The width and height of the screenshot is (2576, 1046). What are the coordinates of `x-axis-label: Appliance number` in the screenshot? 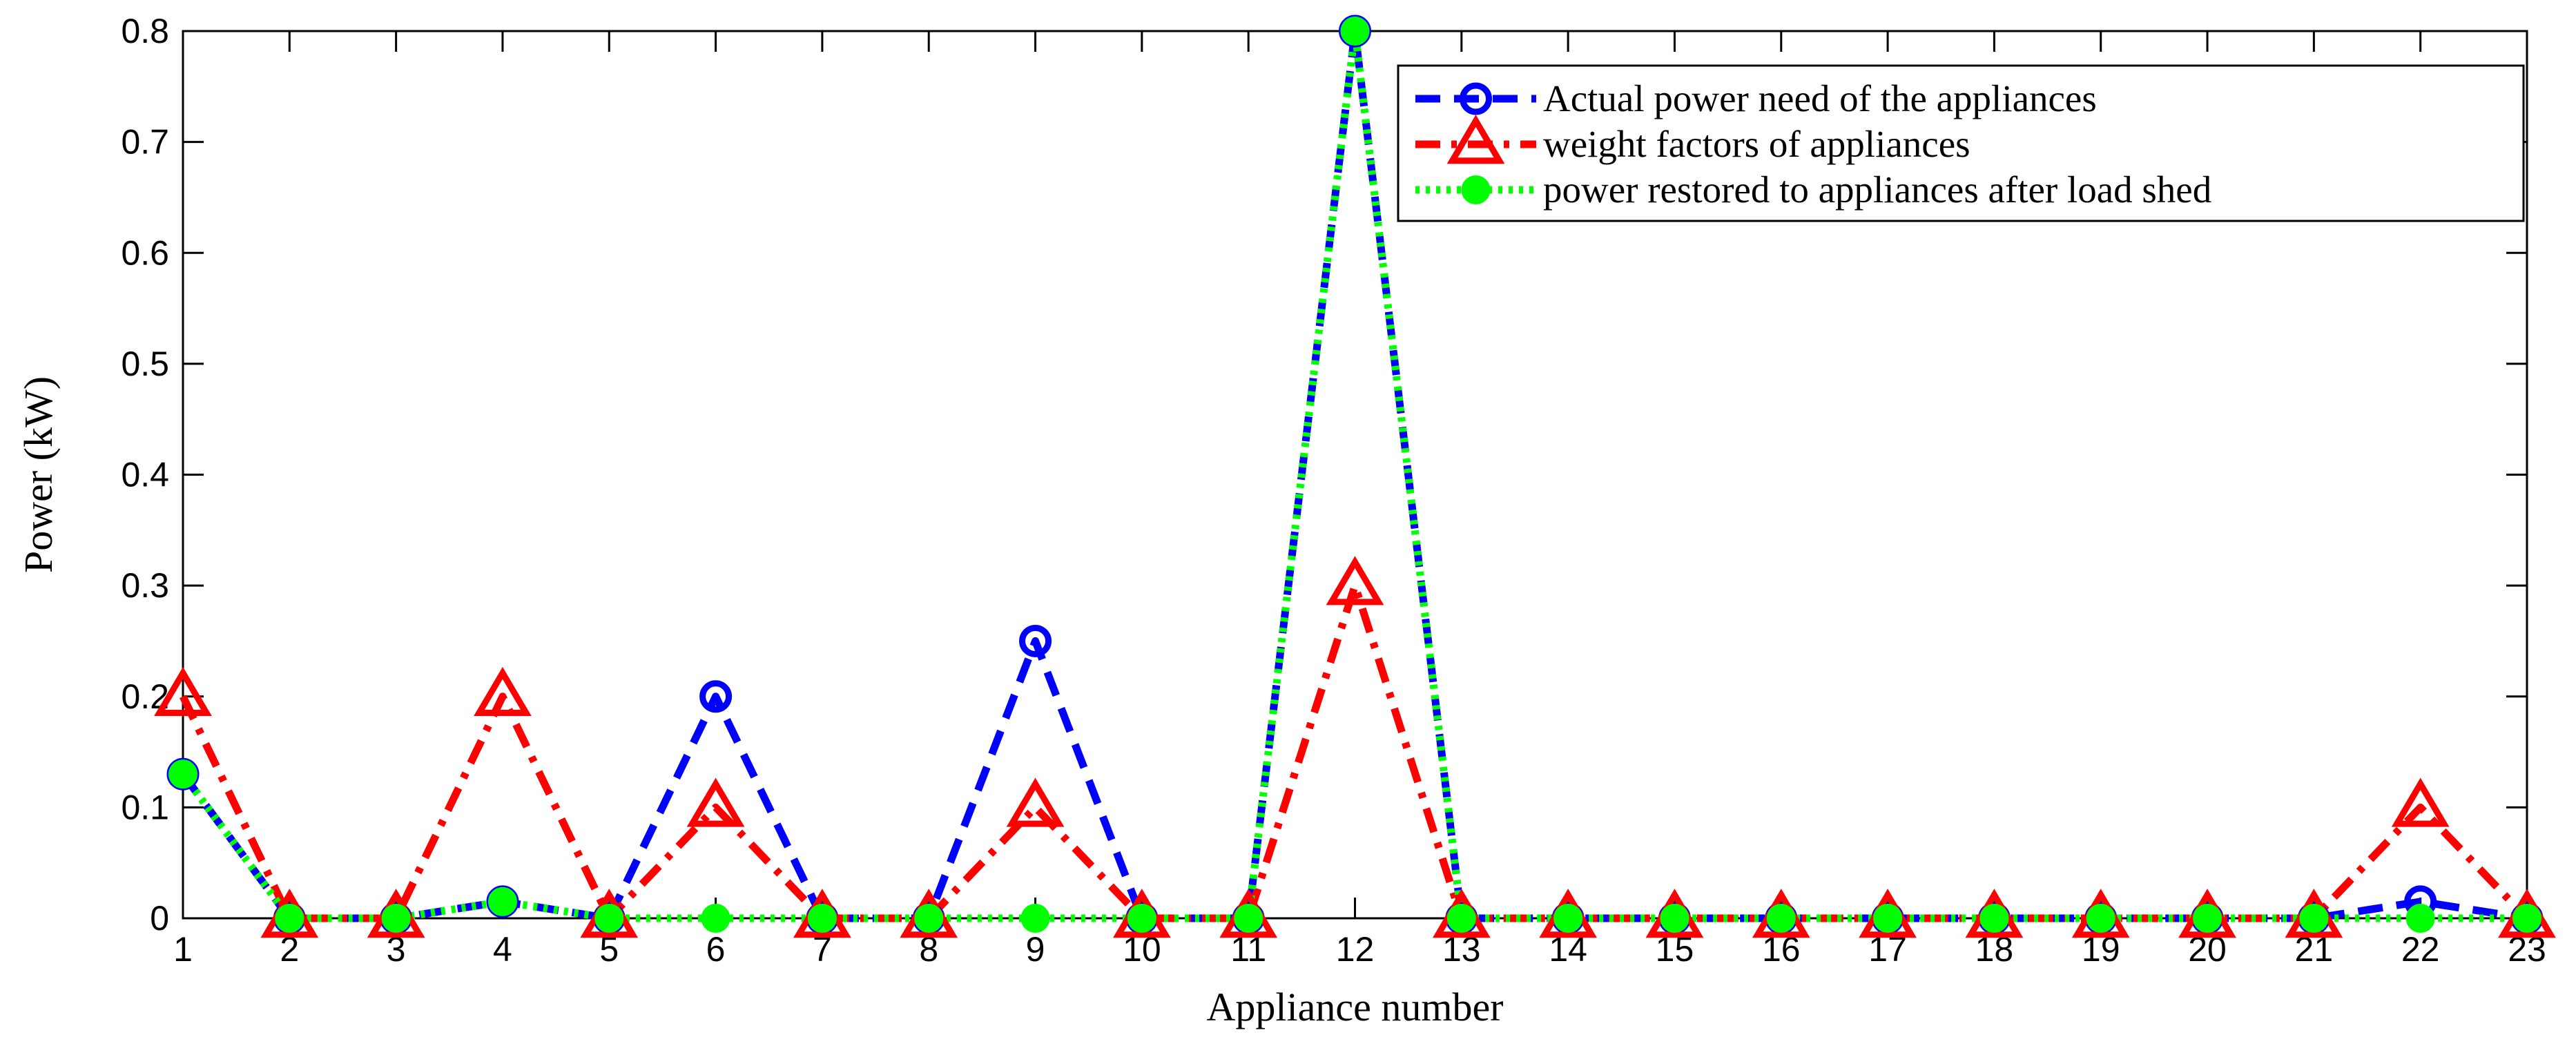 It's located at (1354, 1007).